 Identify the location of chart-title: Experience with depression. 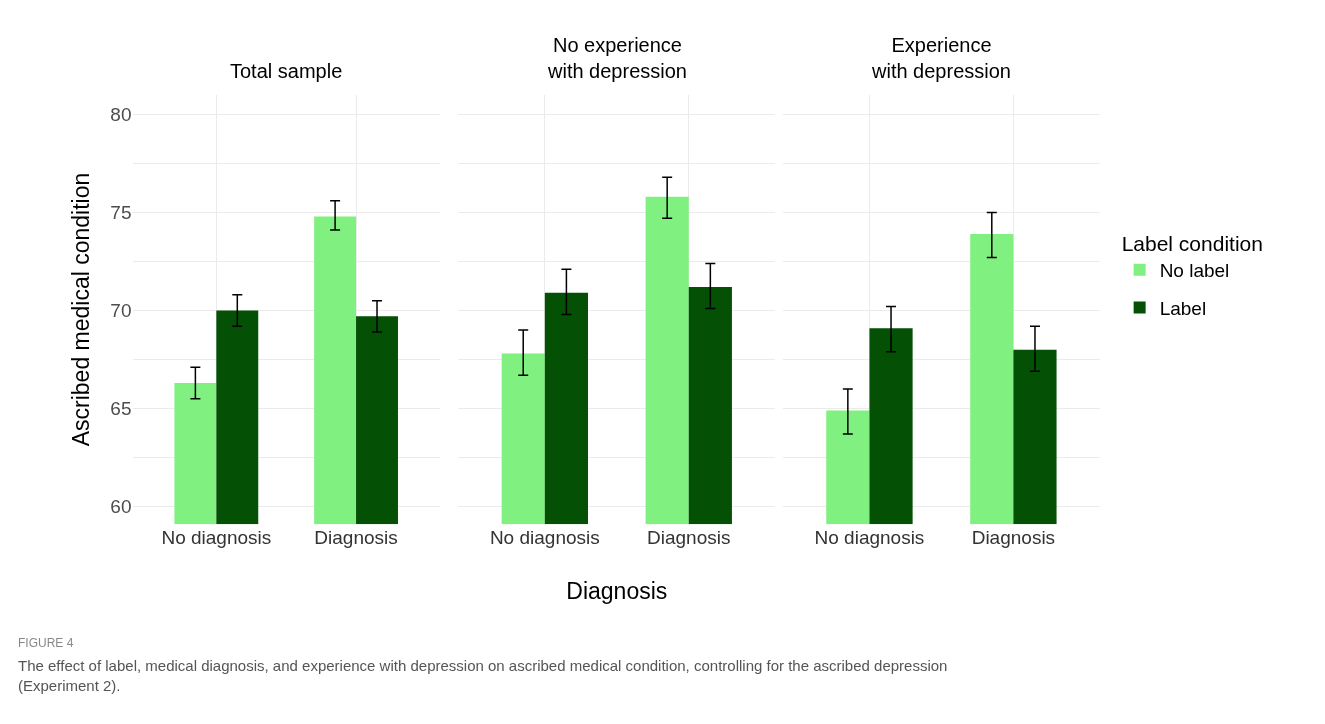
(941, 58).